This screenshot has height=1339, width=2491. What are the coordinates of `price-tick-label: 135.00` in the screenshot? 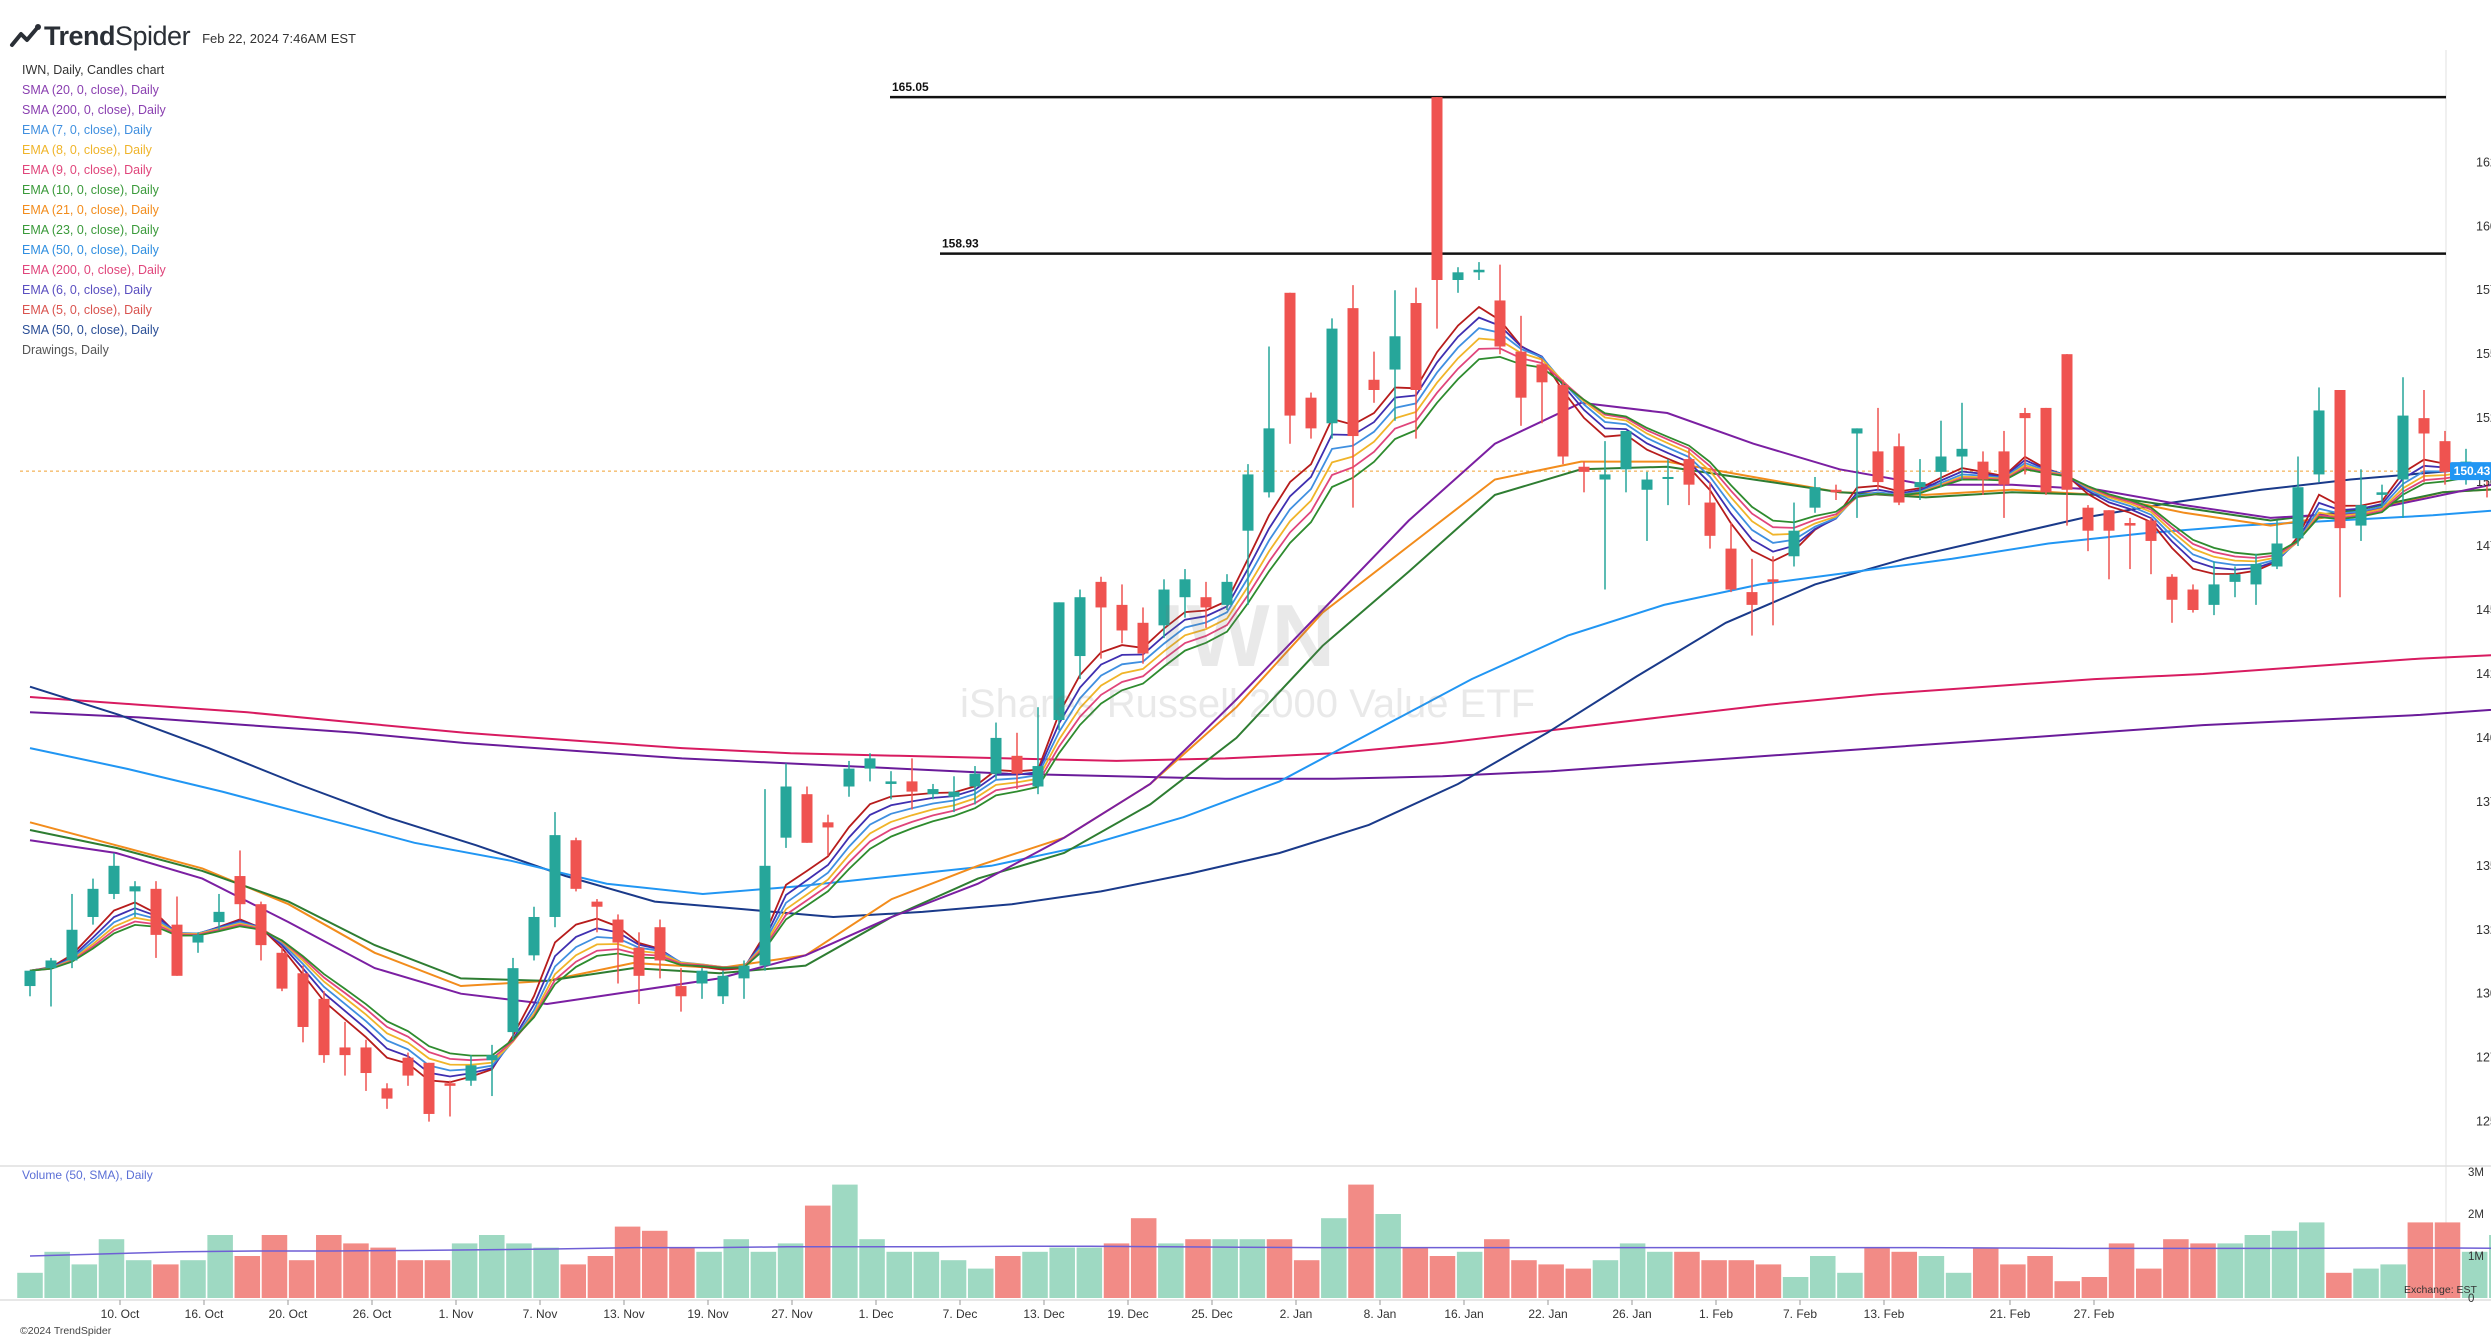 It's located at (2483, 866).